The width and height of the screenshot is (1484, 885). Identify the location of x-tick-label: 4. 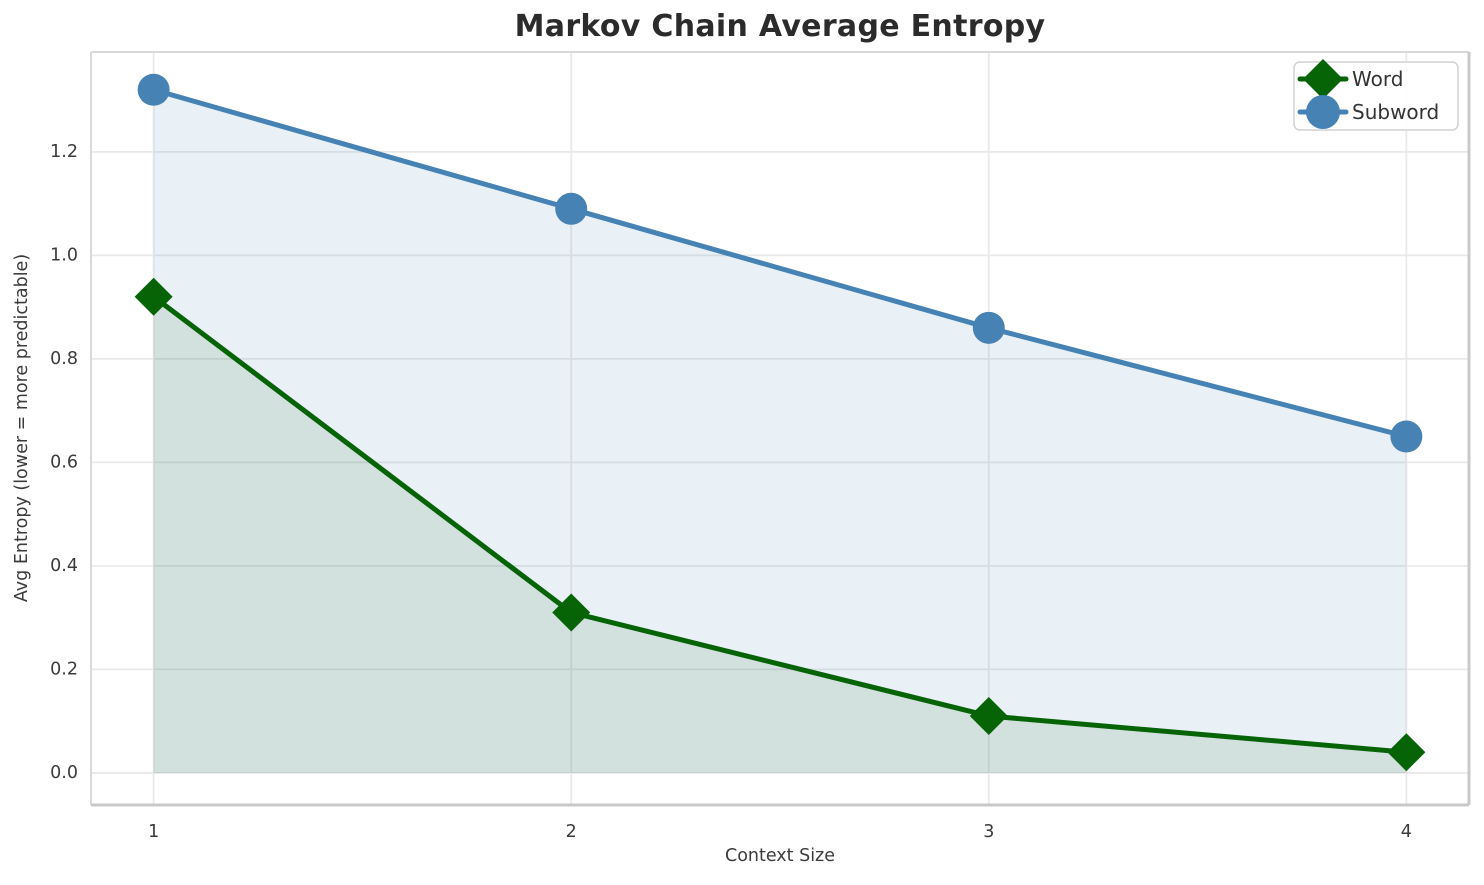
(1406, 832).